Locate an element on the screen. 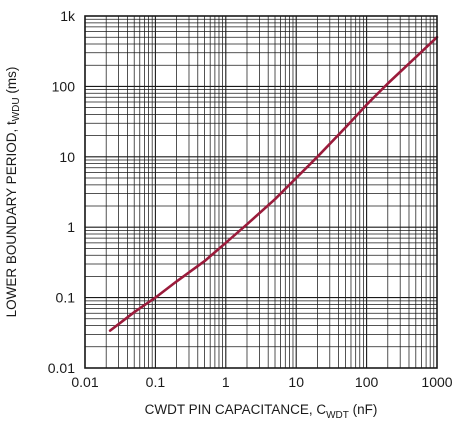  y-tick-label: 1 is located at coordinates (71, 227).